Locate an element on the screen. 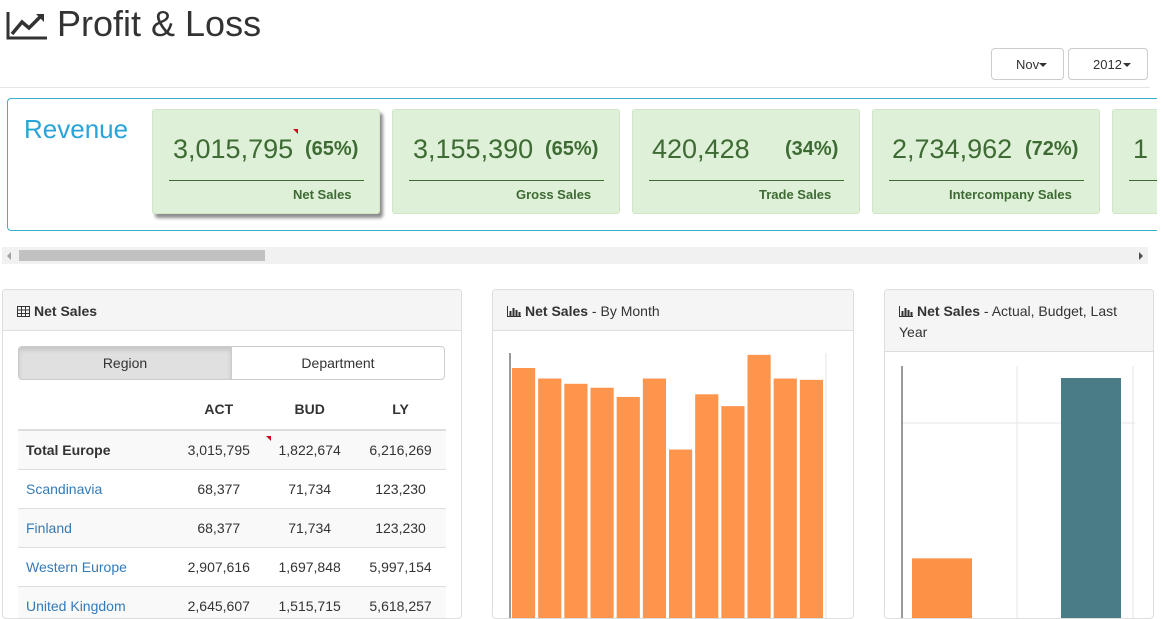  revenue-title: Revenue is located at coordinates (76, 129).